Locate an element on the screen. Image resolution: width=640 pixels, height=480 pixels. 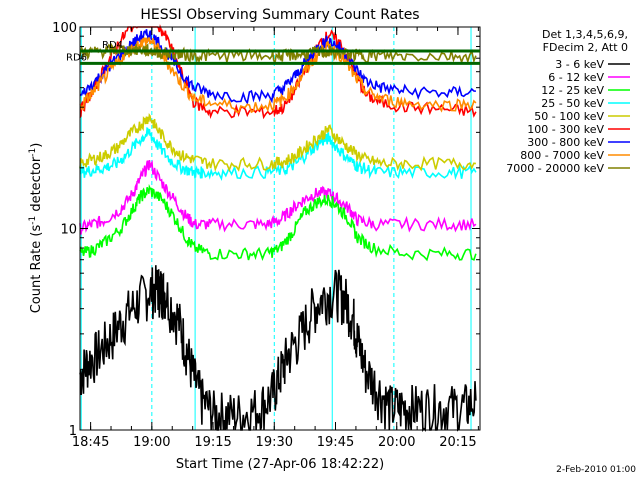
y-tick-label: 10 is located at coordinates (68, 230).